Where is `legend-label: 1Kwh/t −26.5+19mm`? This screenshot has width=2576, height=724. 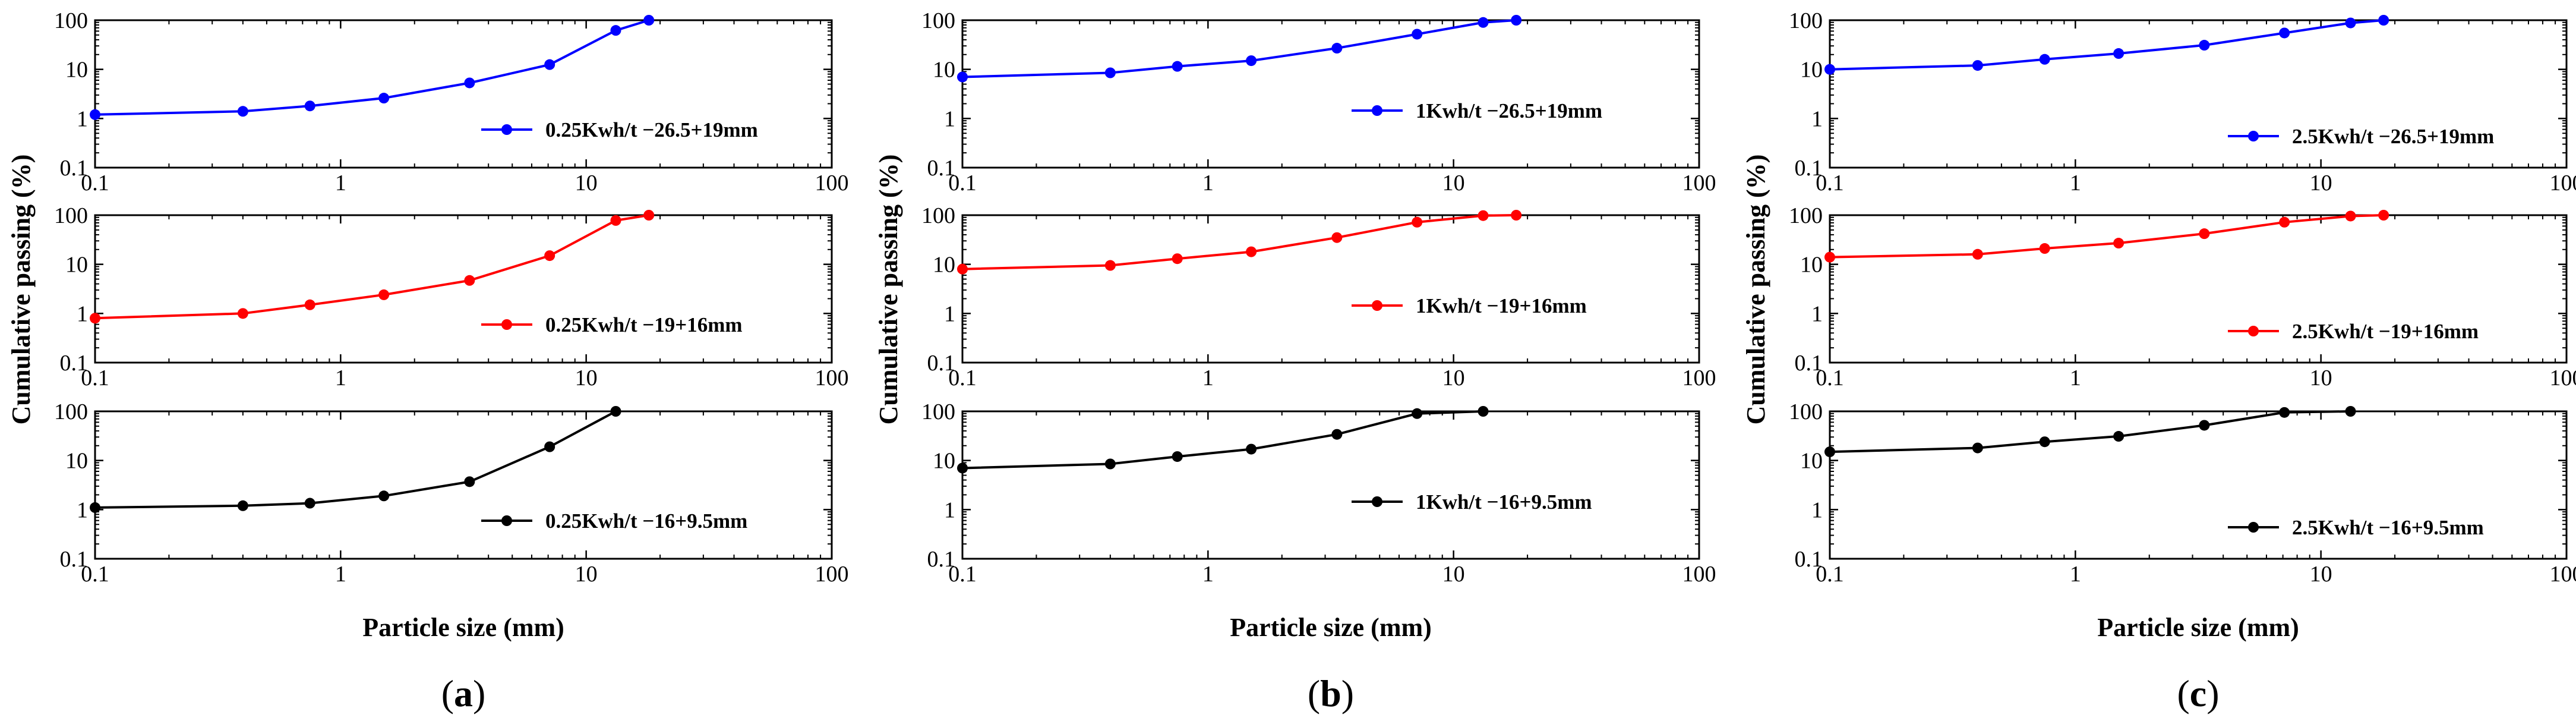
legend-label: 1Kwh/t −26.5+19mm is located at coordinates (1509, 111).